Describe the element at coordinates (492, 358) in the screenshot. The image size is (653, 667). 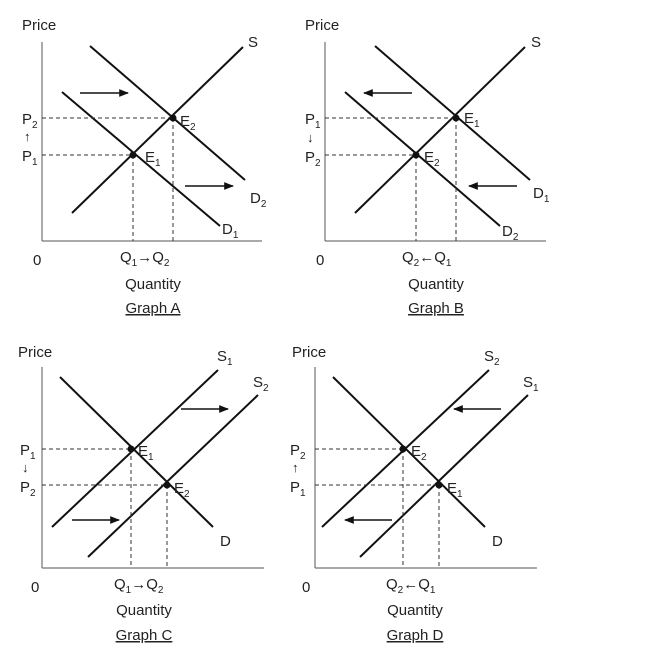
I see `graph-d-label-s2: S2` at that location.